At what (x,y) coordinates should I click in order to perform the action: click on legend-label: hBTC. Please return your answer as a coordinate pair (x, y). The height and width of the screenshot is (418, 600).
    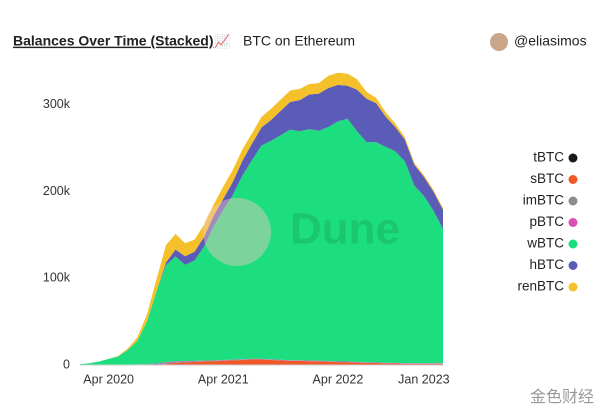
    Looking at the image, I should click on (546, 264).